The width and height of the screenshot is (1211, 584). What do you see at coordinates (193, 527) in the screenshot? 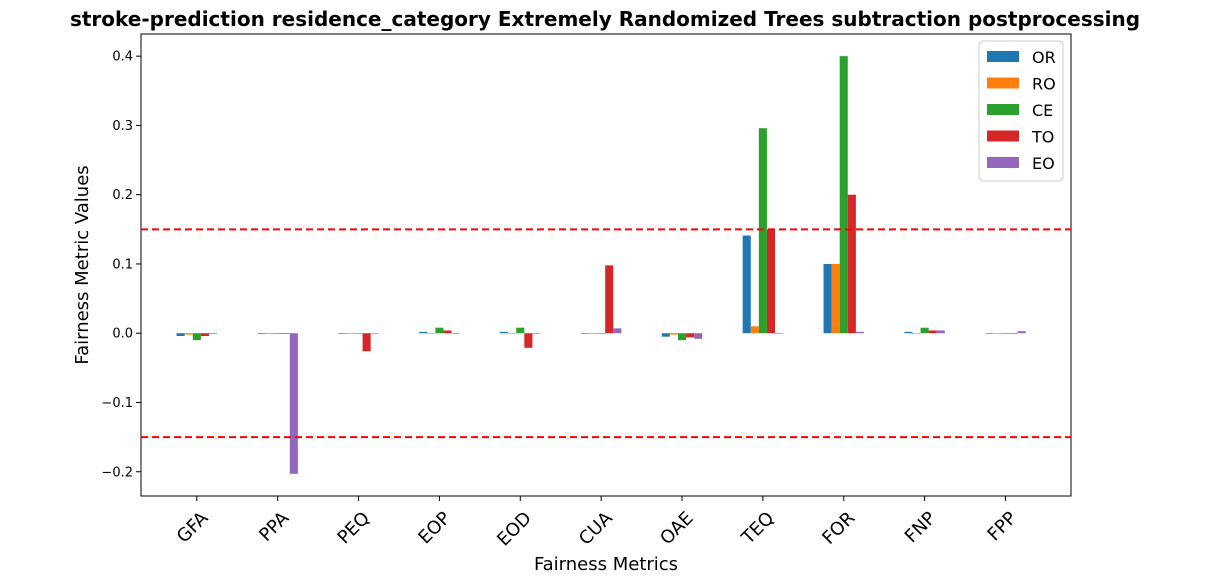
I see `x-tick-label: GFA` at bounding box center [193, 527].